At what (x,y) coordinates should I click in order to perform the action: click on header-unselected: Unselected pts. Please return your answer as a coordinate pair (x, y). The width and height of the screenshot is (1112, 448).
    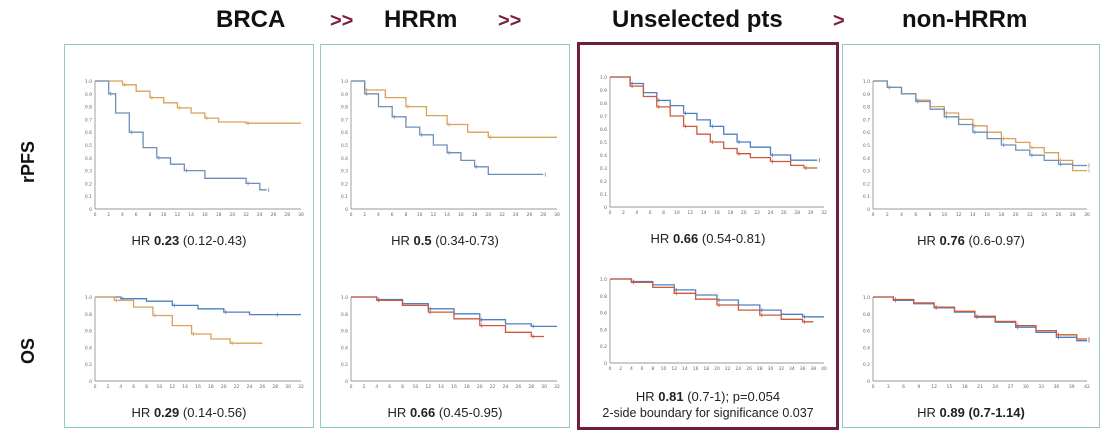
    Looking at the image, I should click on (697, 19).